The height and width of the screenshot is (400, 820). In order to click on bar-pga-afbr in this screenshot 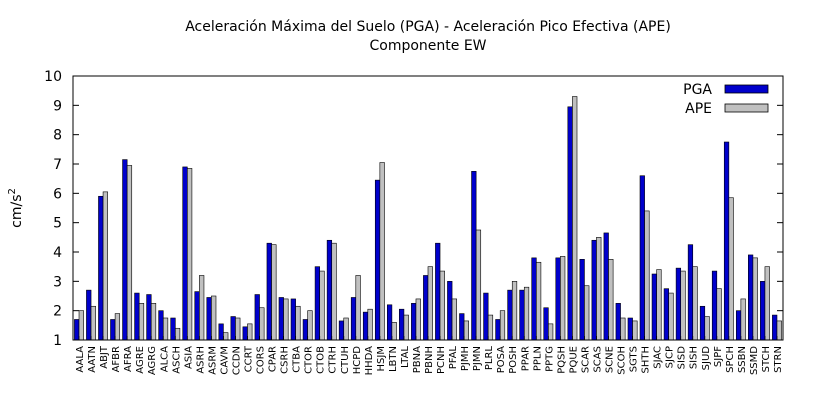, I will do `click(113, 330)`.